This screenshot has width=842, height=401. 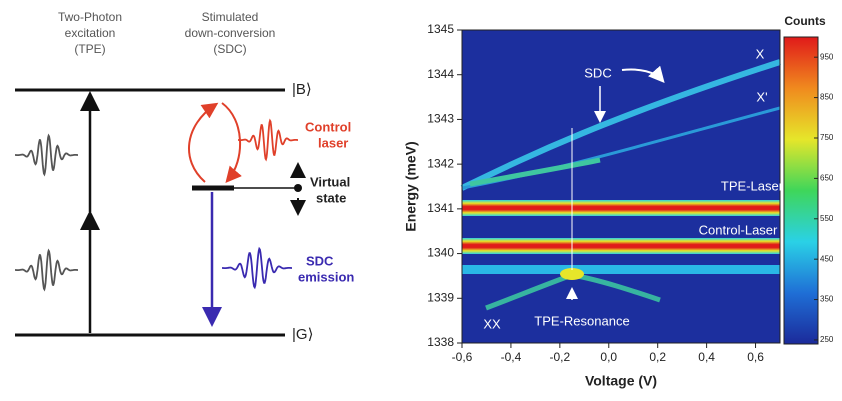 What do you see at coordinates (90, 17) in the screenshot?
I see `tpe-label: Two-Photon` at bounding box center [90, 17].